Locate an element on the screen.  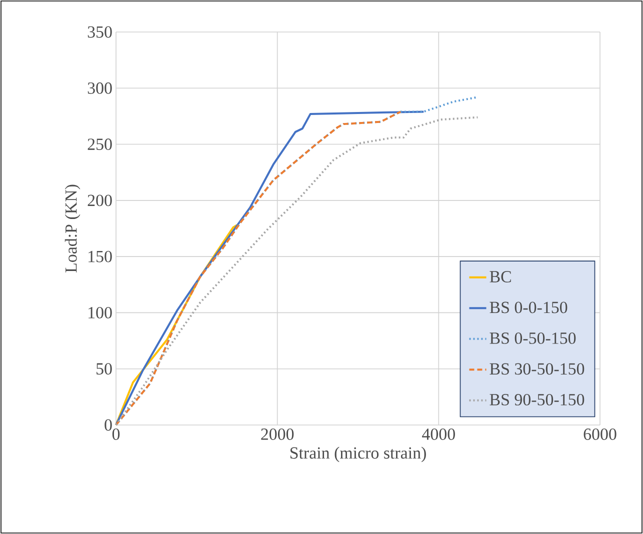
y-tick-label: 150 is located at coordinates (100, 256).